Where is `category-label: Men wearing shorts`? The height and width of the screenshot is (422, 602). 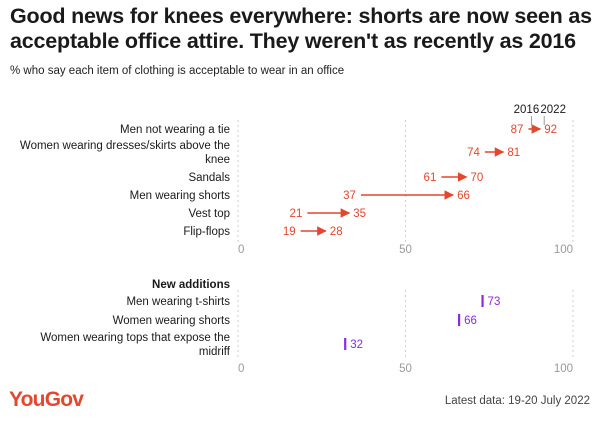 category-label: Men wearing shorts is located at coordinates (180, 196).